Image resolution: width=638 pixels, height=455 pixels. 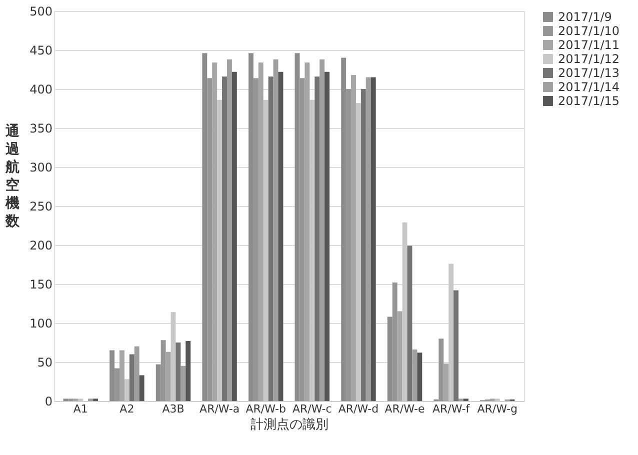 I want to click on y-tick-label: 500, so click(x=41, y=11).